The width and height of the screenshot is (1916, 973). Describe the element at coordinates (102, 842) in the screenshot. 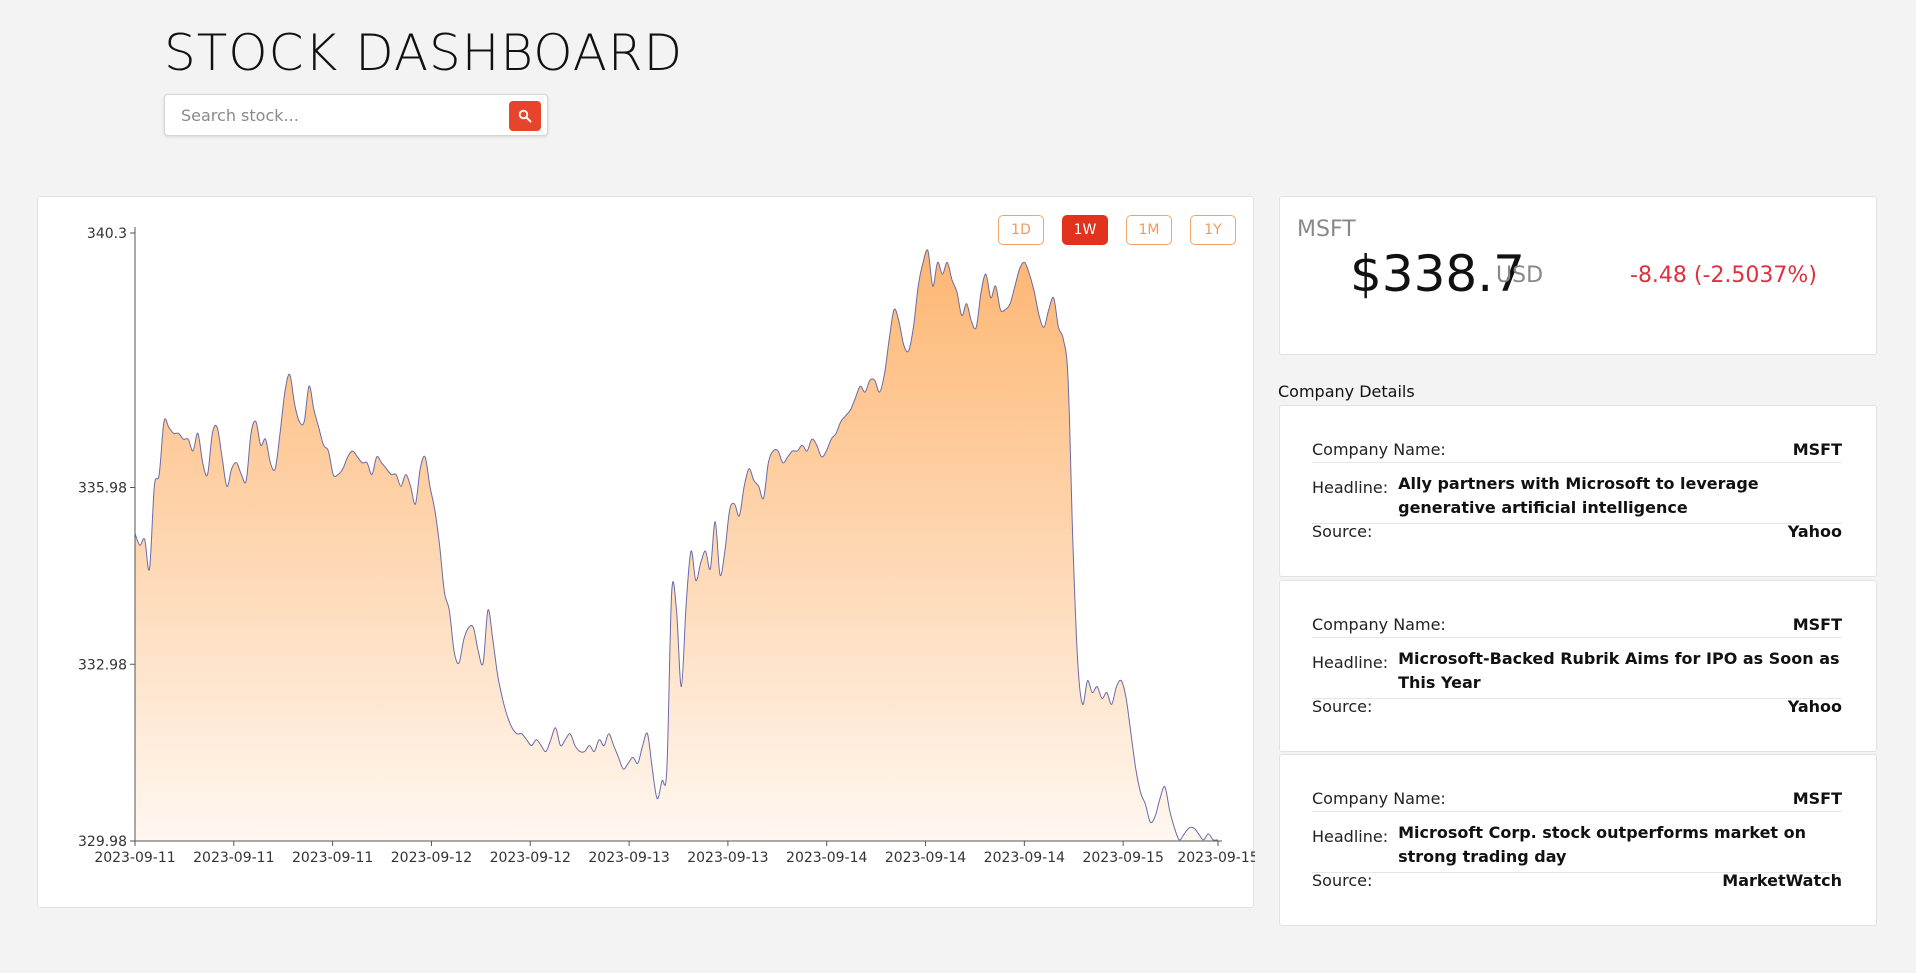

I see `y-tick-label: 329.98` at that location.